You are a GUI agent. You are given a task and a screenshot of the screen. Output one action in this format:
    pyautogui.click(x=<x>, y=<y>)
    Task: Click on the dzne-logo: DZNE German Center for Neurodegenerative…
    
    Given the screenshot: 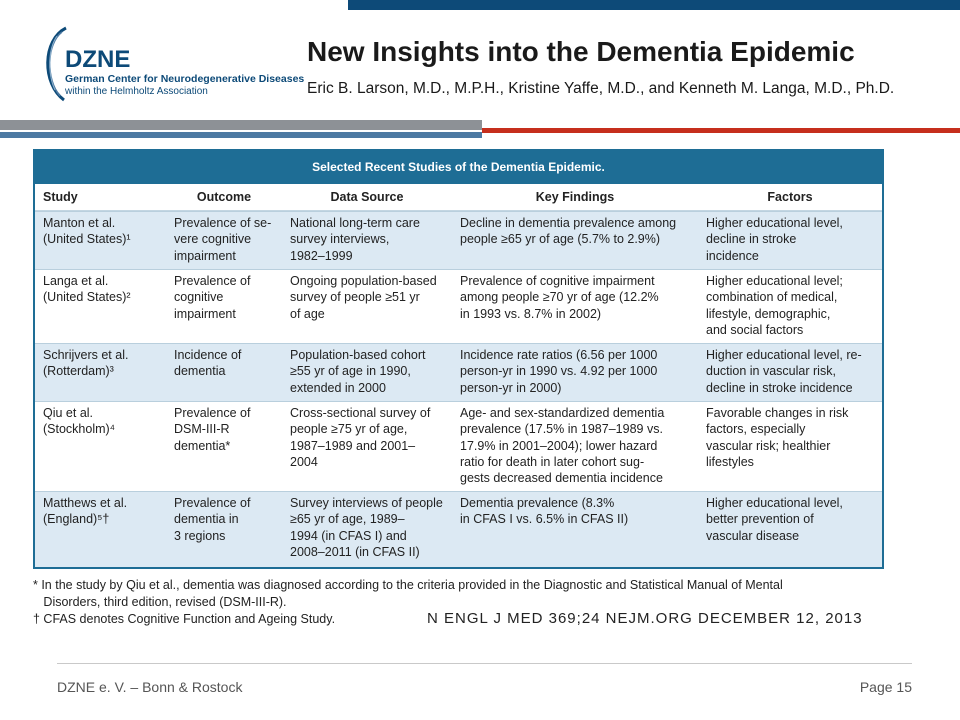 What is the action you would take?
    pyautogui.click(x=172, y=64)
    